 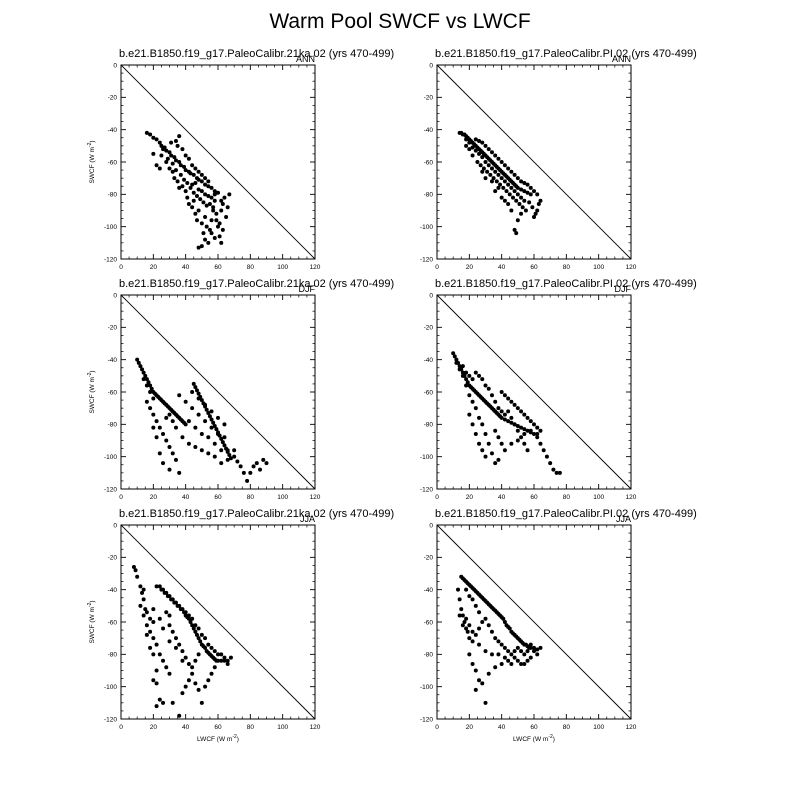 What do you see at coordinates (470, 267) in the screenshot?
I see `x-tick-label: 20` at bounding box center [470, 267].